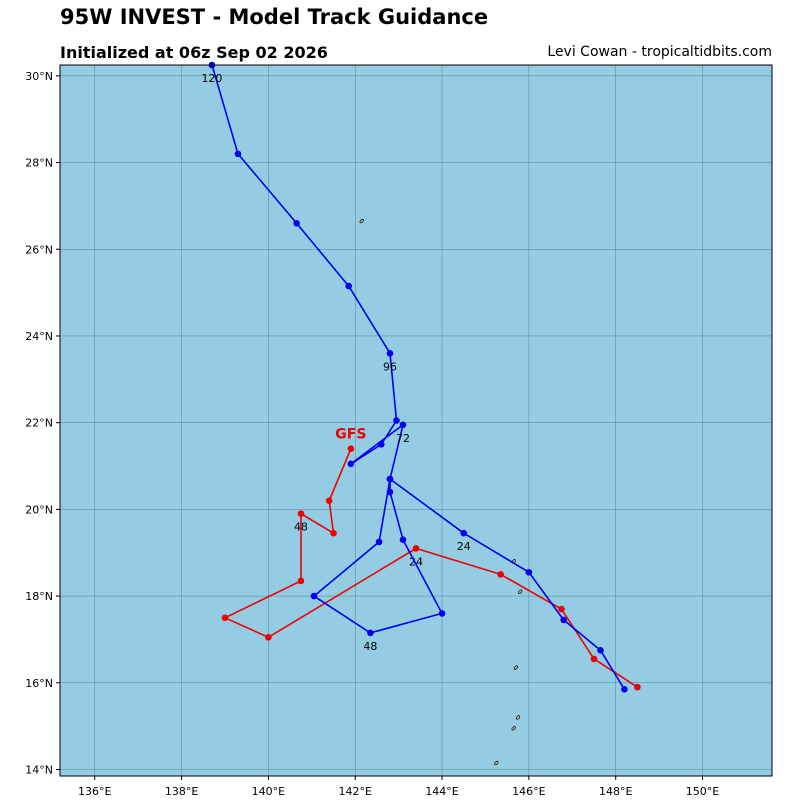  I want to click on lon-tick-label: 136°E, so click(94, 791).